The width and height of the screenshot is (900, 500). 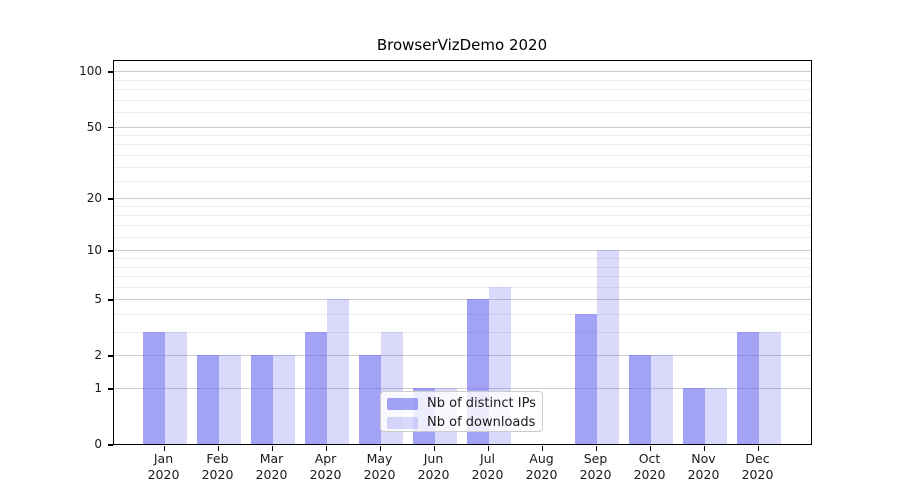 I want to click on bar-nb-of-downloads-oct-2020, so click(x=661, y=399).